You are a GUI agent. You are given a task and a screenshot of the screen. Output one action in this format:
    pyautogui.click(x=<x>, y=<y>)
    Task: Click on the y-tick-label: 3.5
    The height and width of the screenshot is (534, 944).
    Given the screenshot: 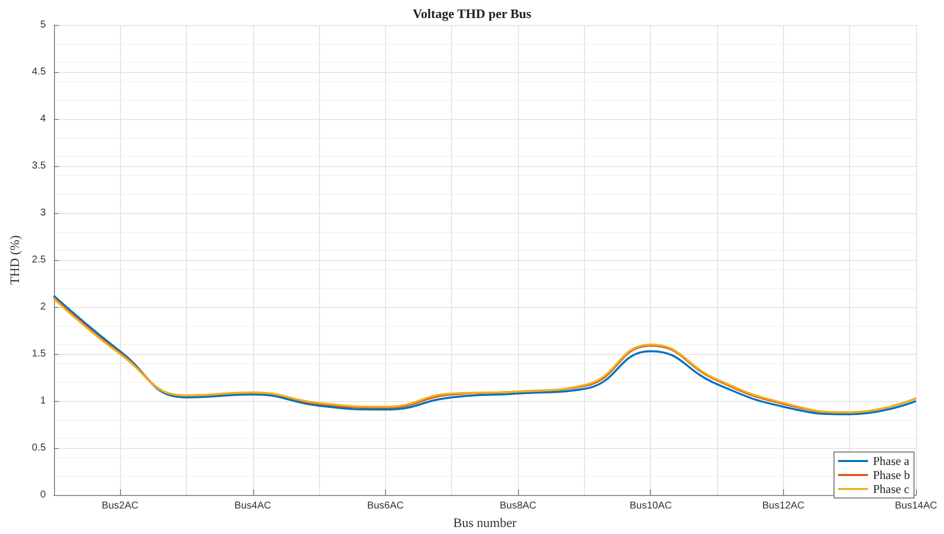 What is the action you would take?
    pyautogui.click(x=39, y=166)
    